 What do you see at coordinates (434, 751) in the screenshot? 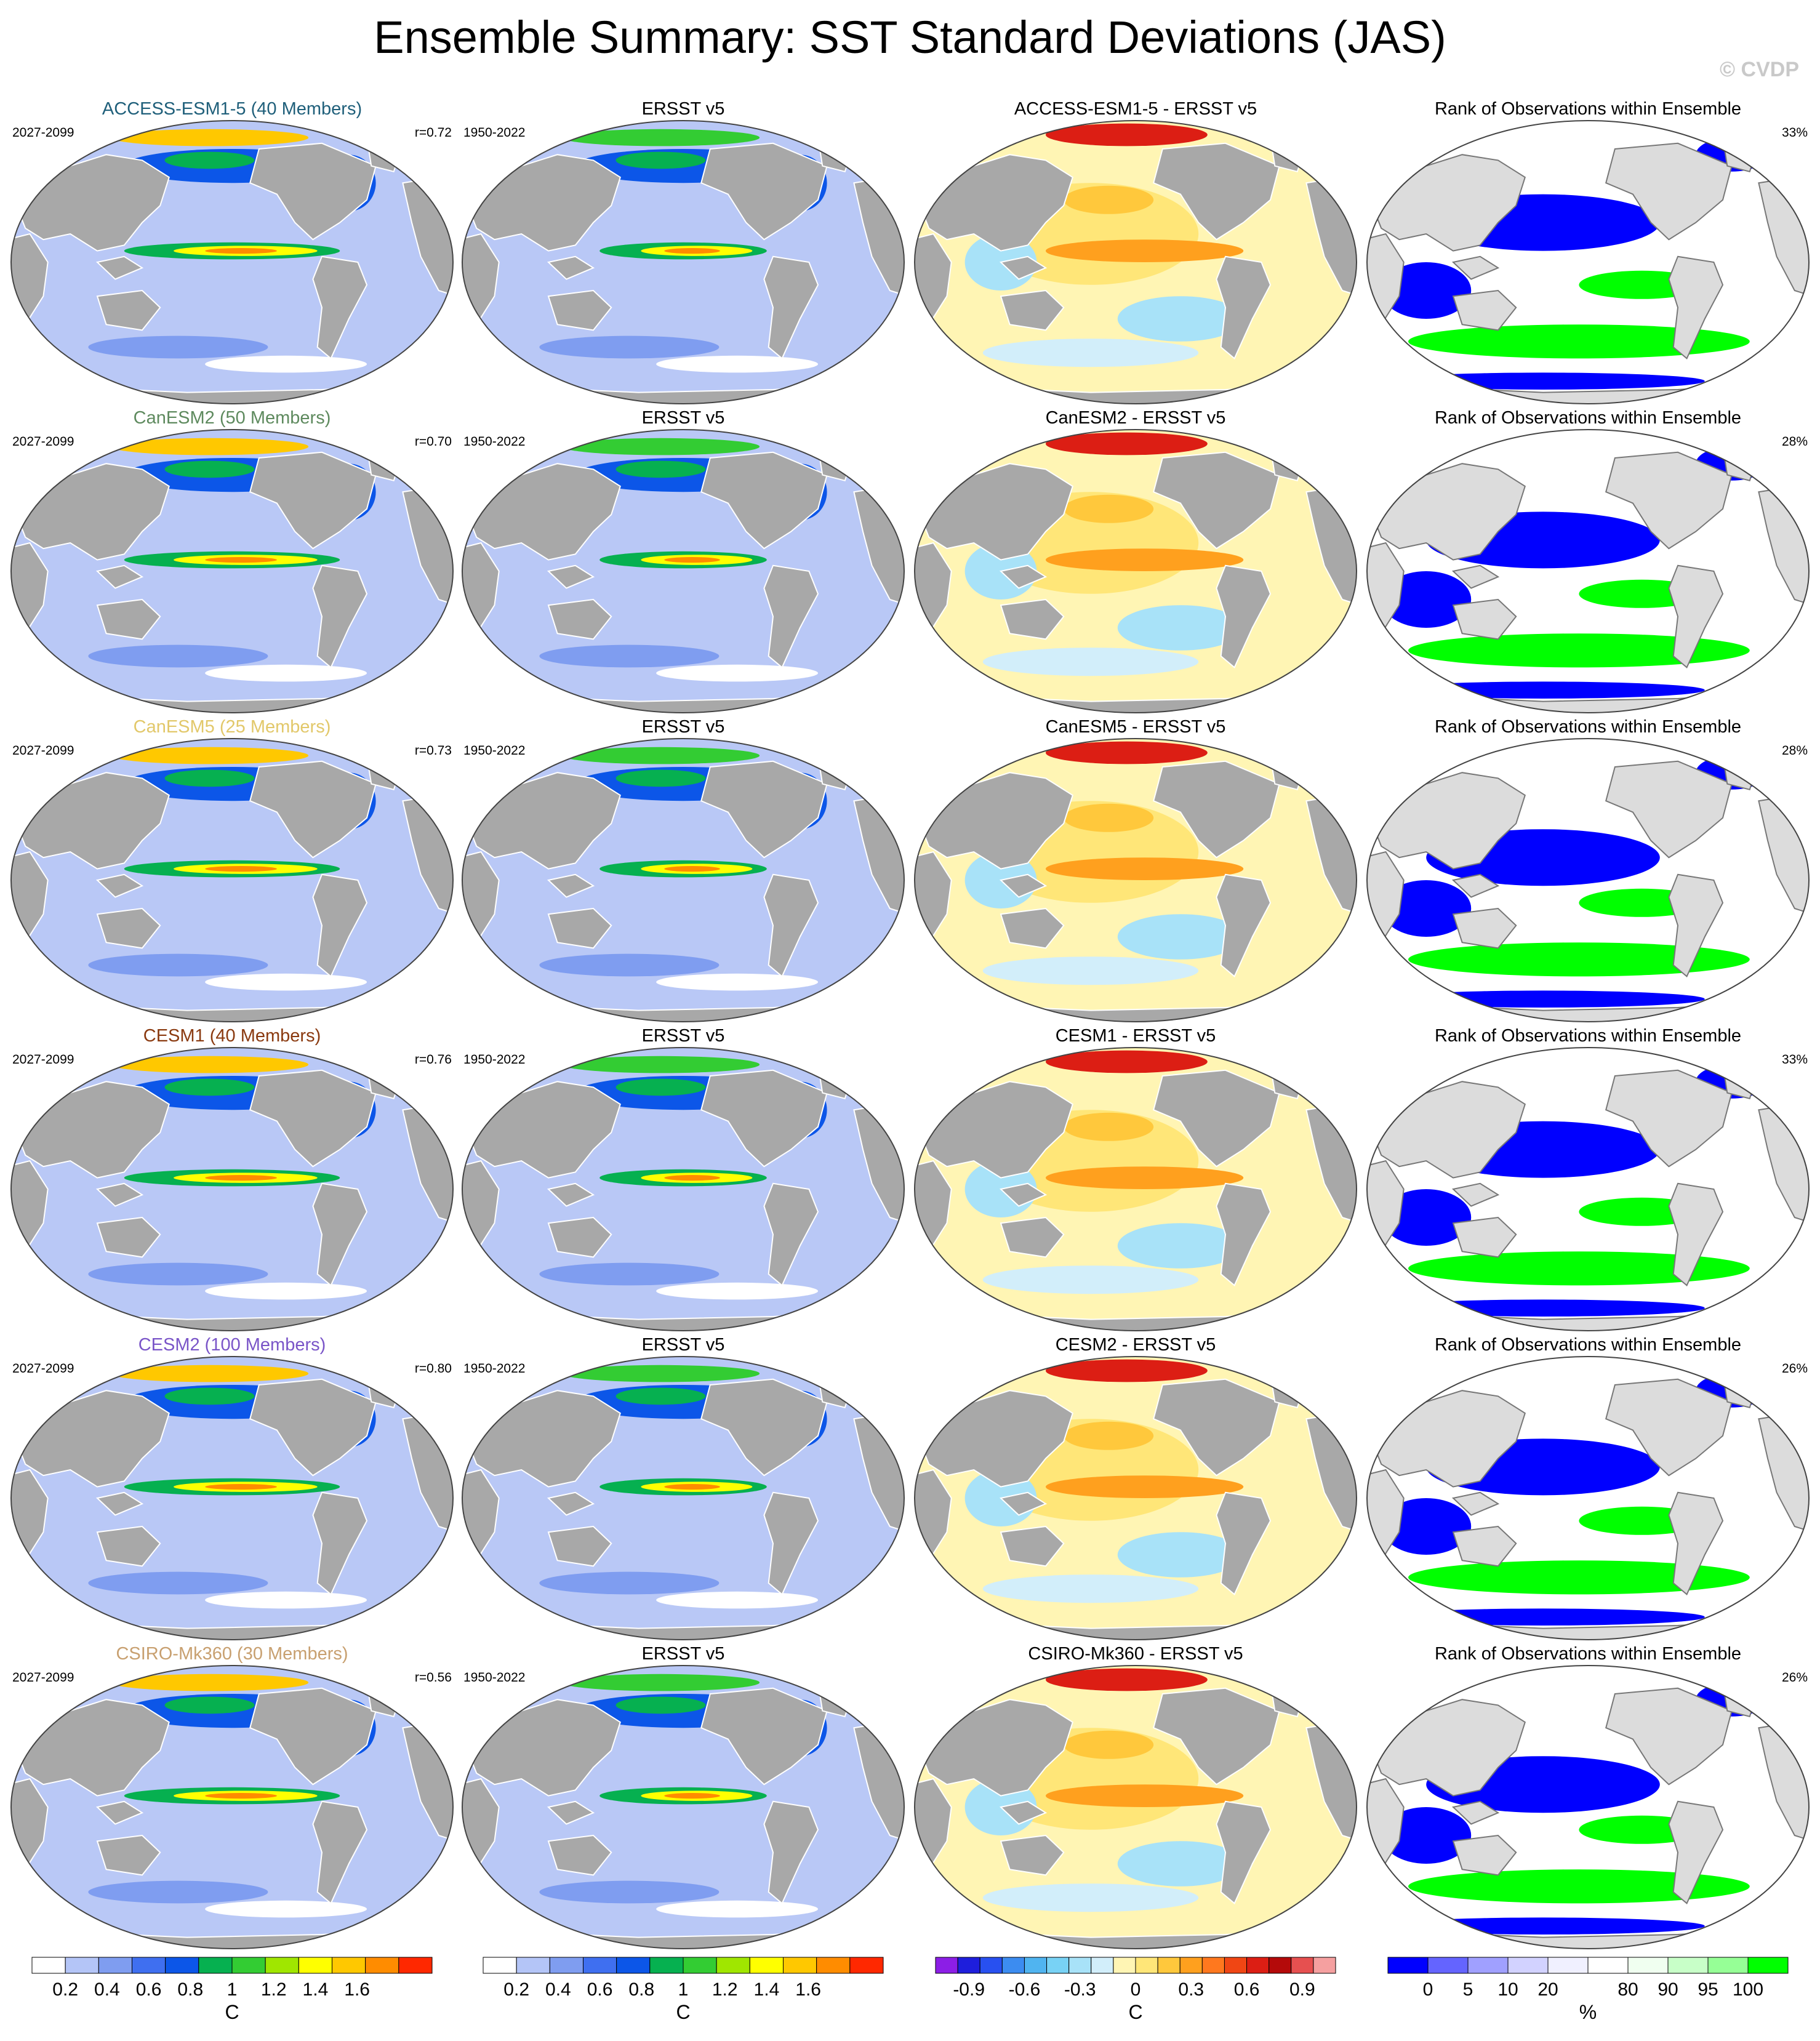
I see `pattern-correlation: r=0.73` at bounding box center [434, 751].